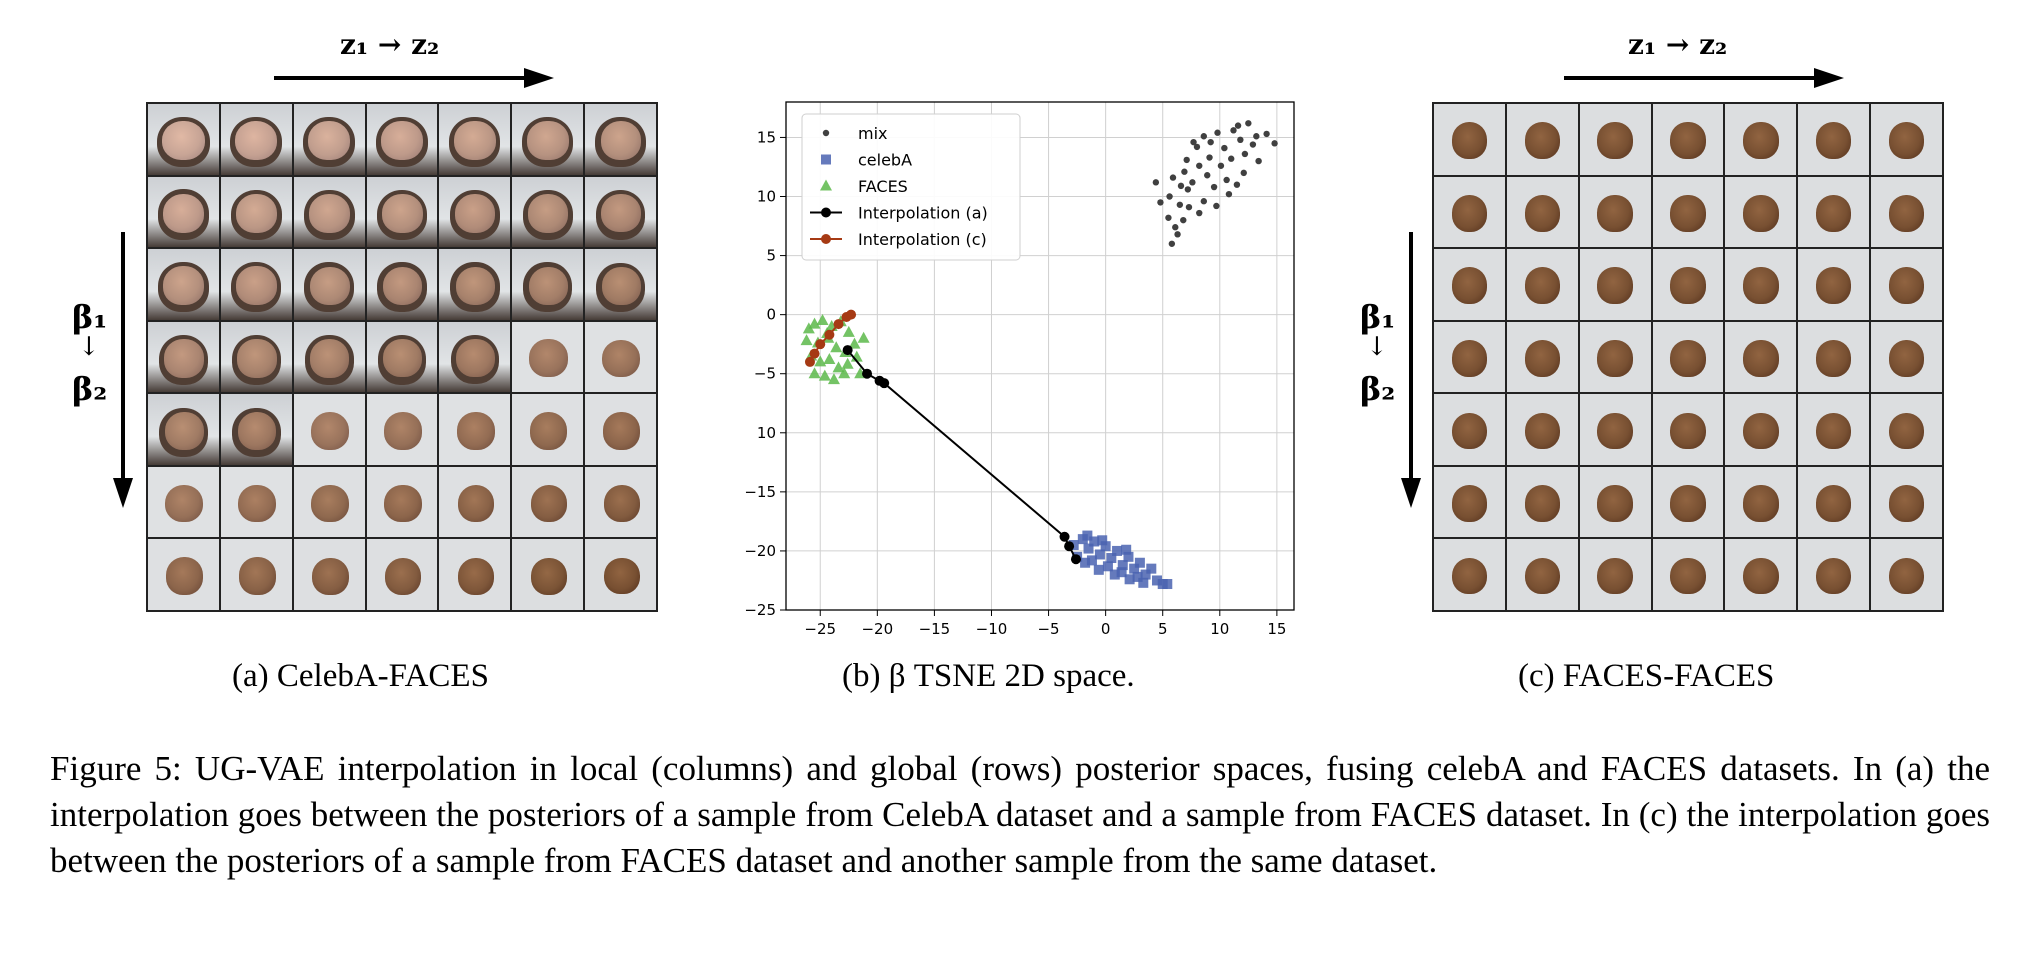  Describe the element at coordinates (988, 676) in the screenshot. I see `panel-b-caption: (b) β TSNE 2D space.` at that location.